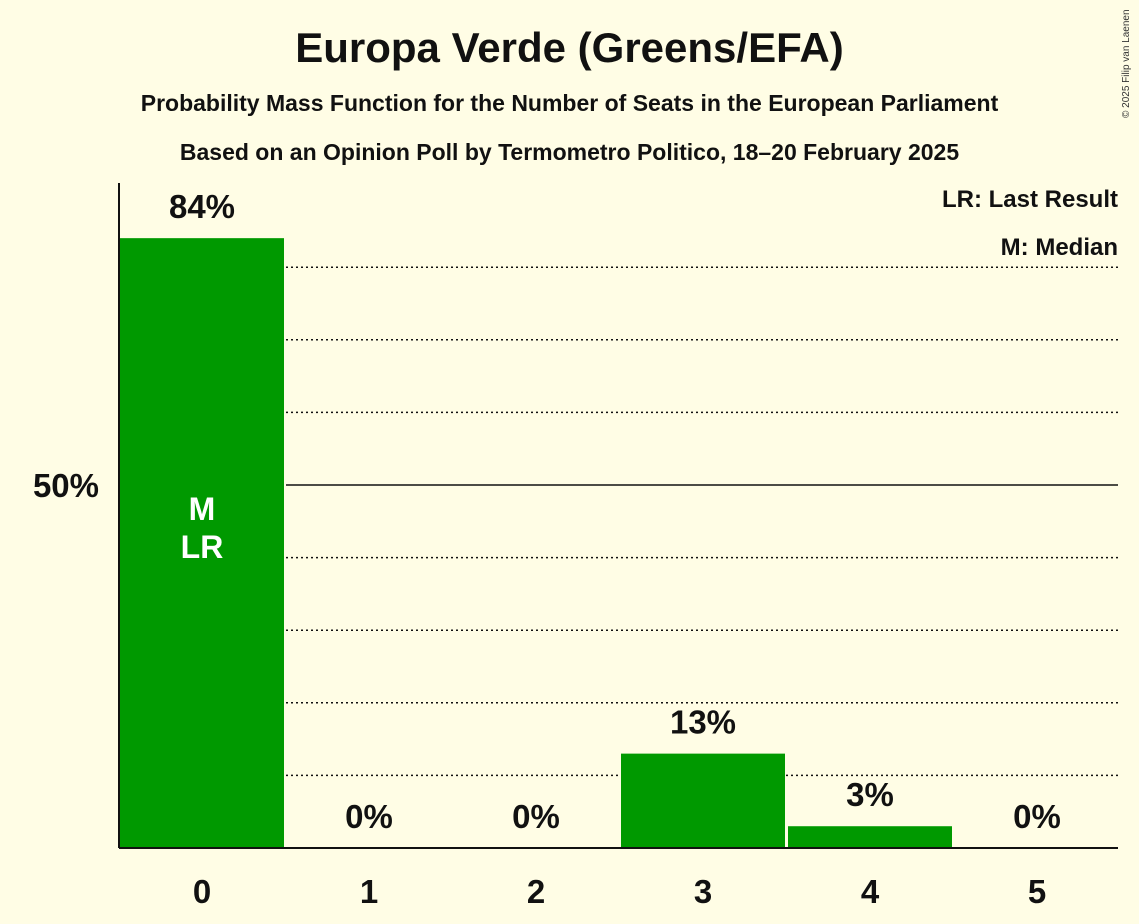 This screenshot has height=924, width=1139. Describe the element at coordinates (369, 891) in the screenshot. I see `x-tick-label: 1` at that location.